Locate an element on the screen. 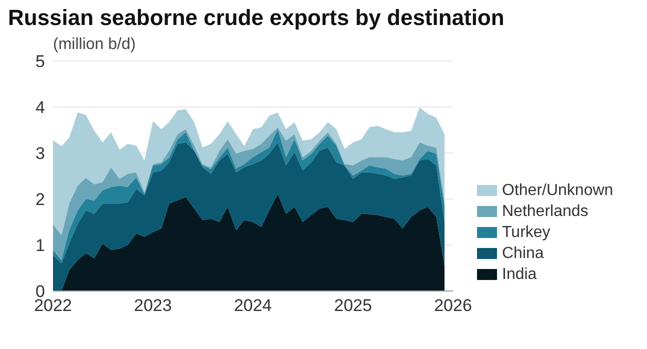 The height and width of the screenshot is (349, 647). y-tick-label: 3 is located at coordinates (40, 154).